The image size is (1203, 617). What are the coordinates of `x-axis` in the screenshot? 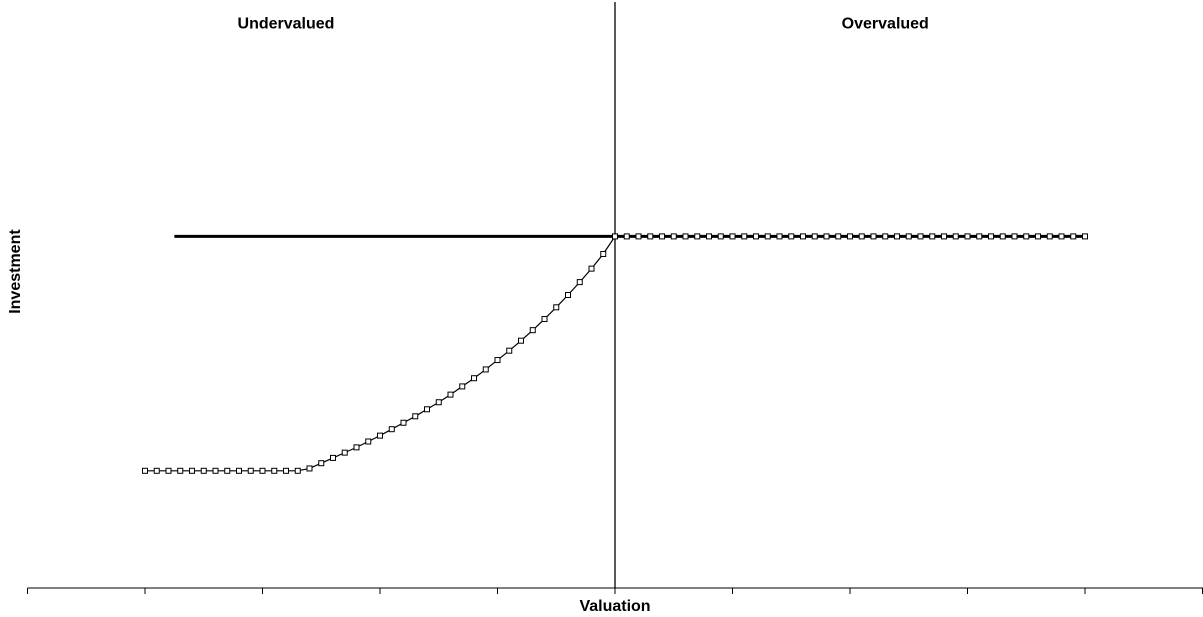 It's located at (615, 590).